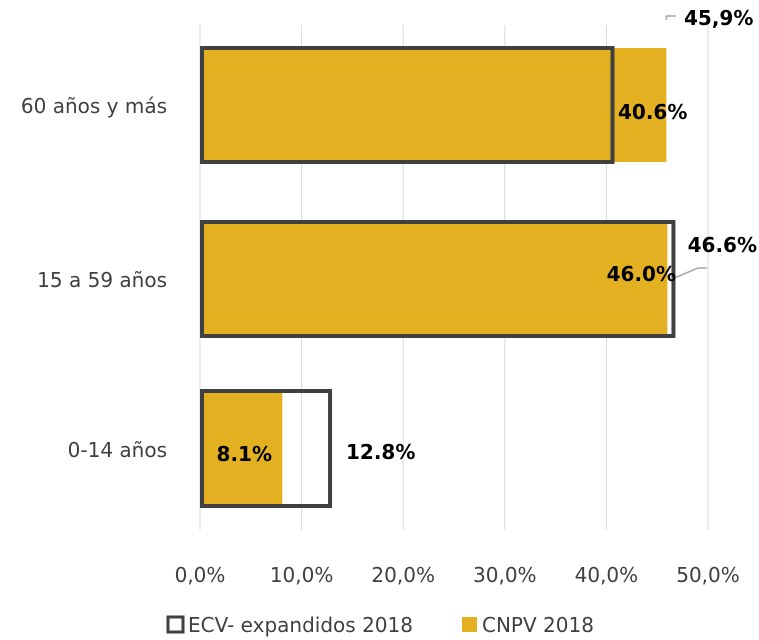  What do you see at coordinates (708, 575) in the screenshot?
I see `x-tick-label: 50,0%` at bounding box center [708, 575].